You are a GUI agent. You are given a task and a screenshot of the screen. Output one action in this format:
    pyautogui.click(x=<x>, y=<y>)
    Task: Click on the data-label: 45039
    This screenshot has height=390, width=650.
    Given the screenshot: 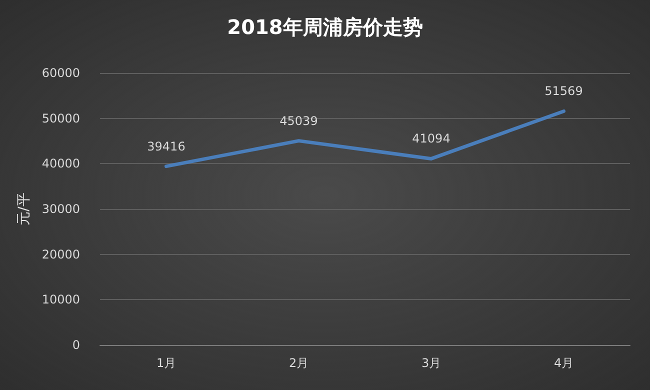 What is the action you would take?
    pyautogui.click(x=299, y=121)
    